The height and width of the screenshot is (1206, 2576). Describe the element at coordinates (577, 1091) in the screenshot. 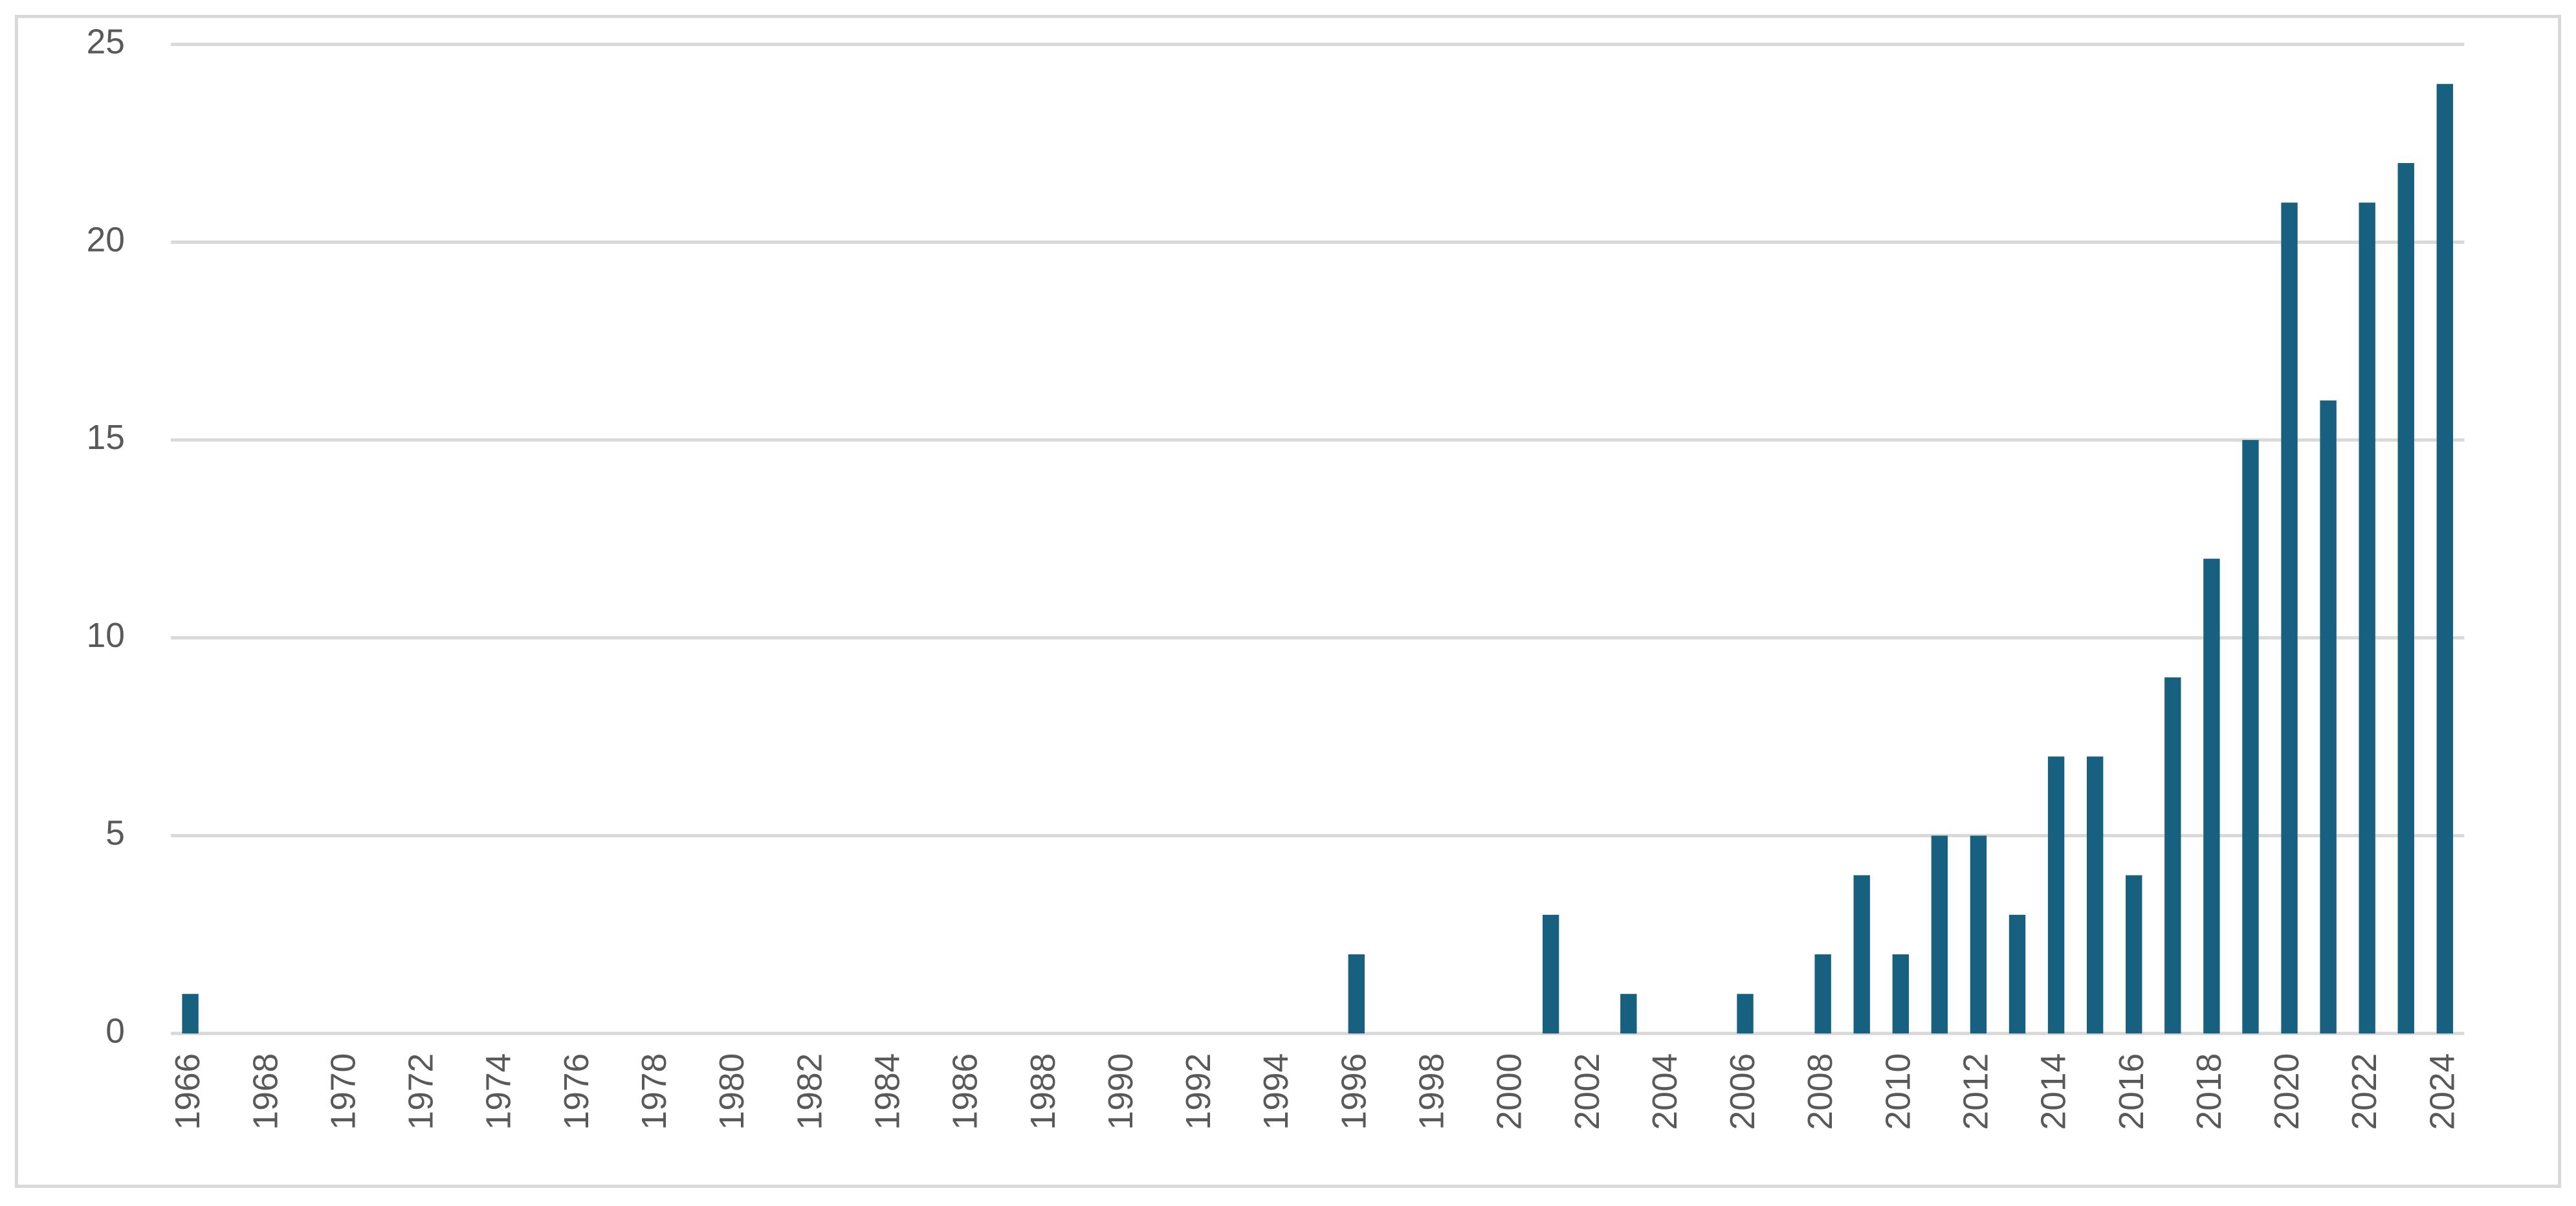

I see `x-tick-label: 1976` at that location.